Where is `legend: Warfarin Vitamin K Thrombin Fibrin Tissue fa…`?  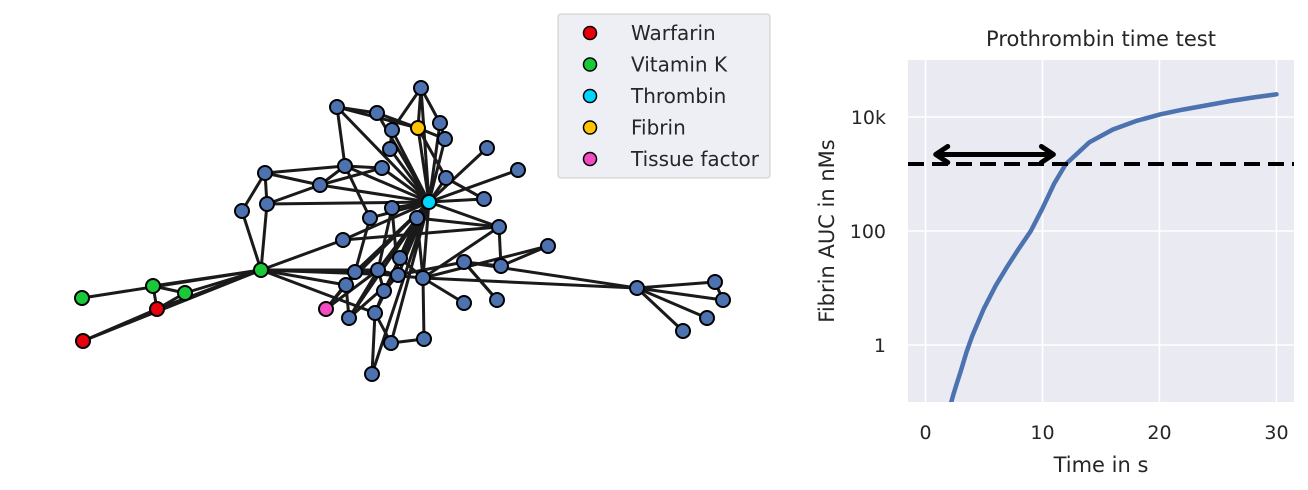
legend: Warfarin Vitamin K Thrombin Fibrin Tissue fa… is located at coordinates (664, 96).